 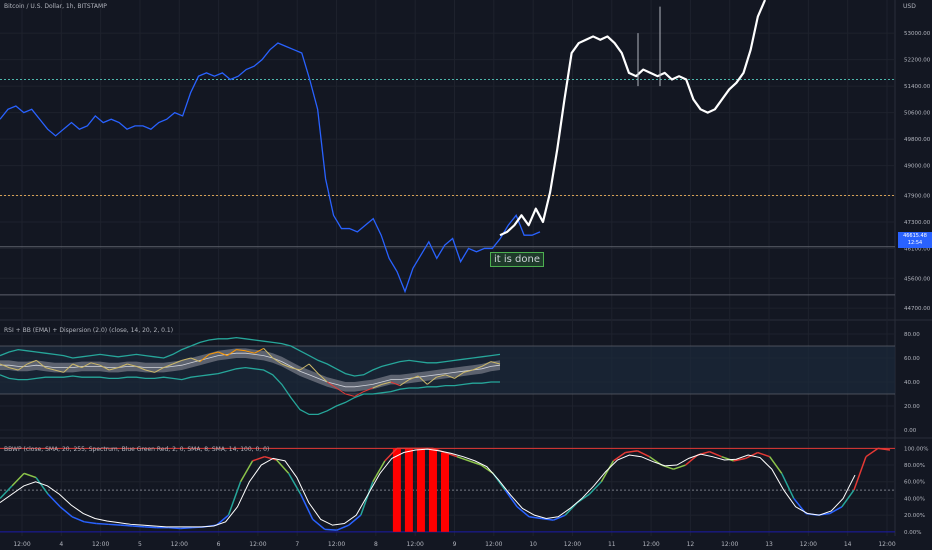 What do you see at coordinates (140, 544) in the screenshot?
I see `x-tick-label: 5` at bounding box center [140, 544].